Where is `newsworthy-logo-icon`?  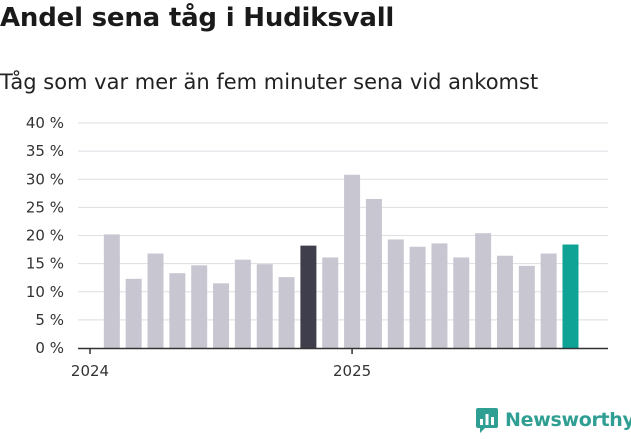
newsworthy-logo-icon is located at coordinates (487, 420).